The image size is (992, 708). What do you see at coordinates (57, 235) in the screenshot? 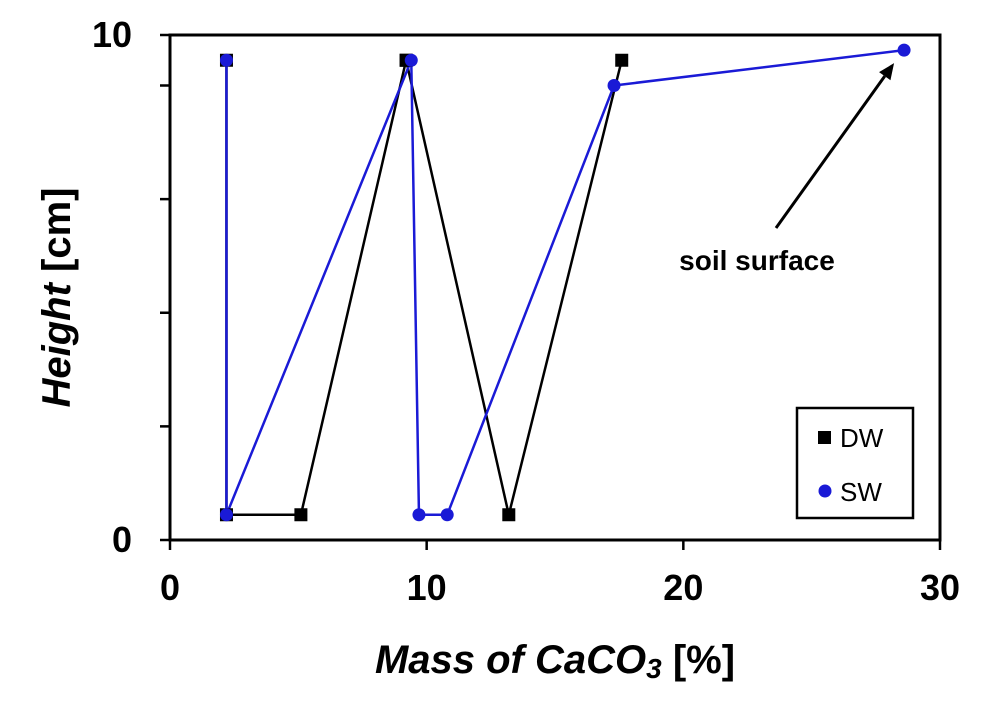
I see `y-axis-title-unit: [cm]` at bounding box center [57, 235].